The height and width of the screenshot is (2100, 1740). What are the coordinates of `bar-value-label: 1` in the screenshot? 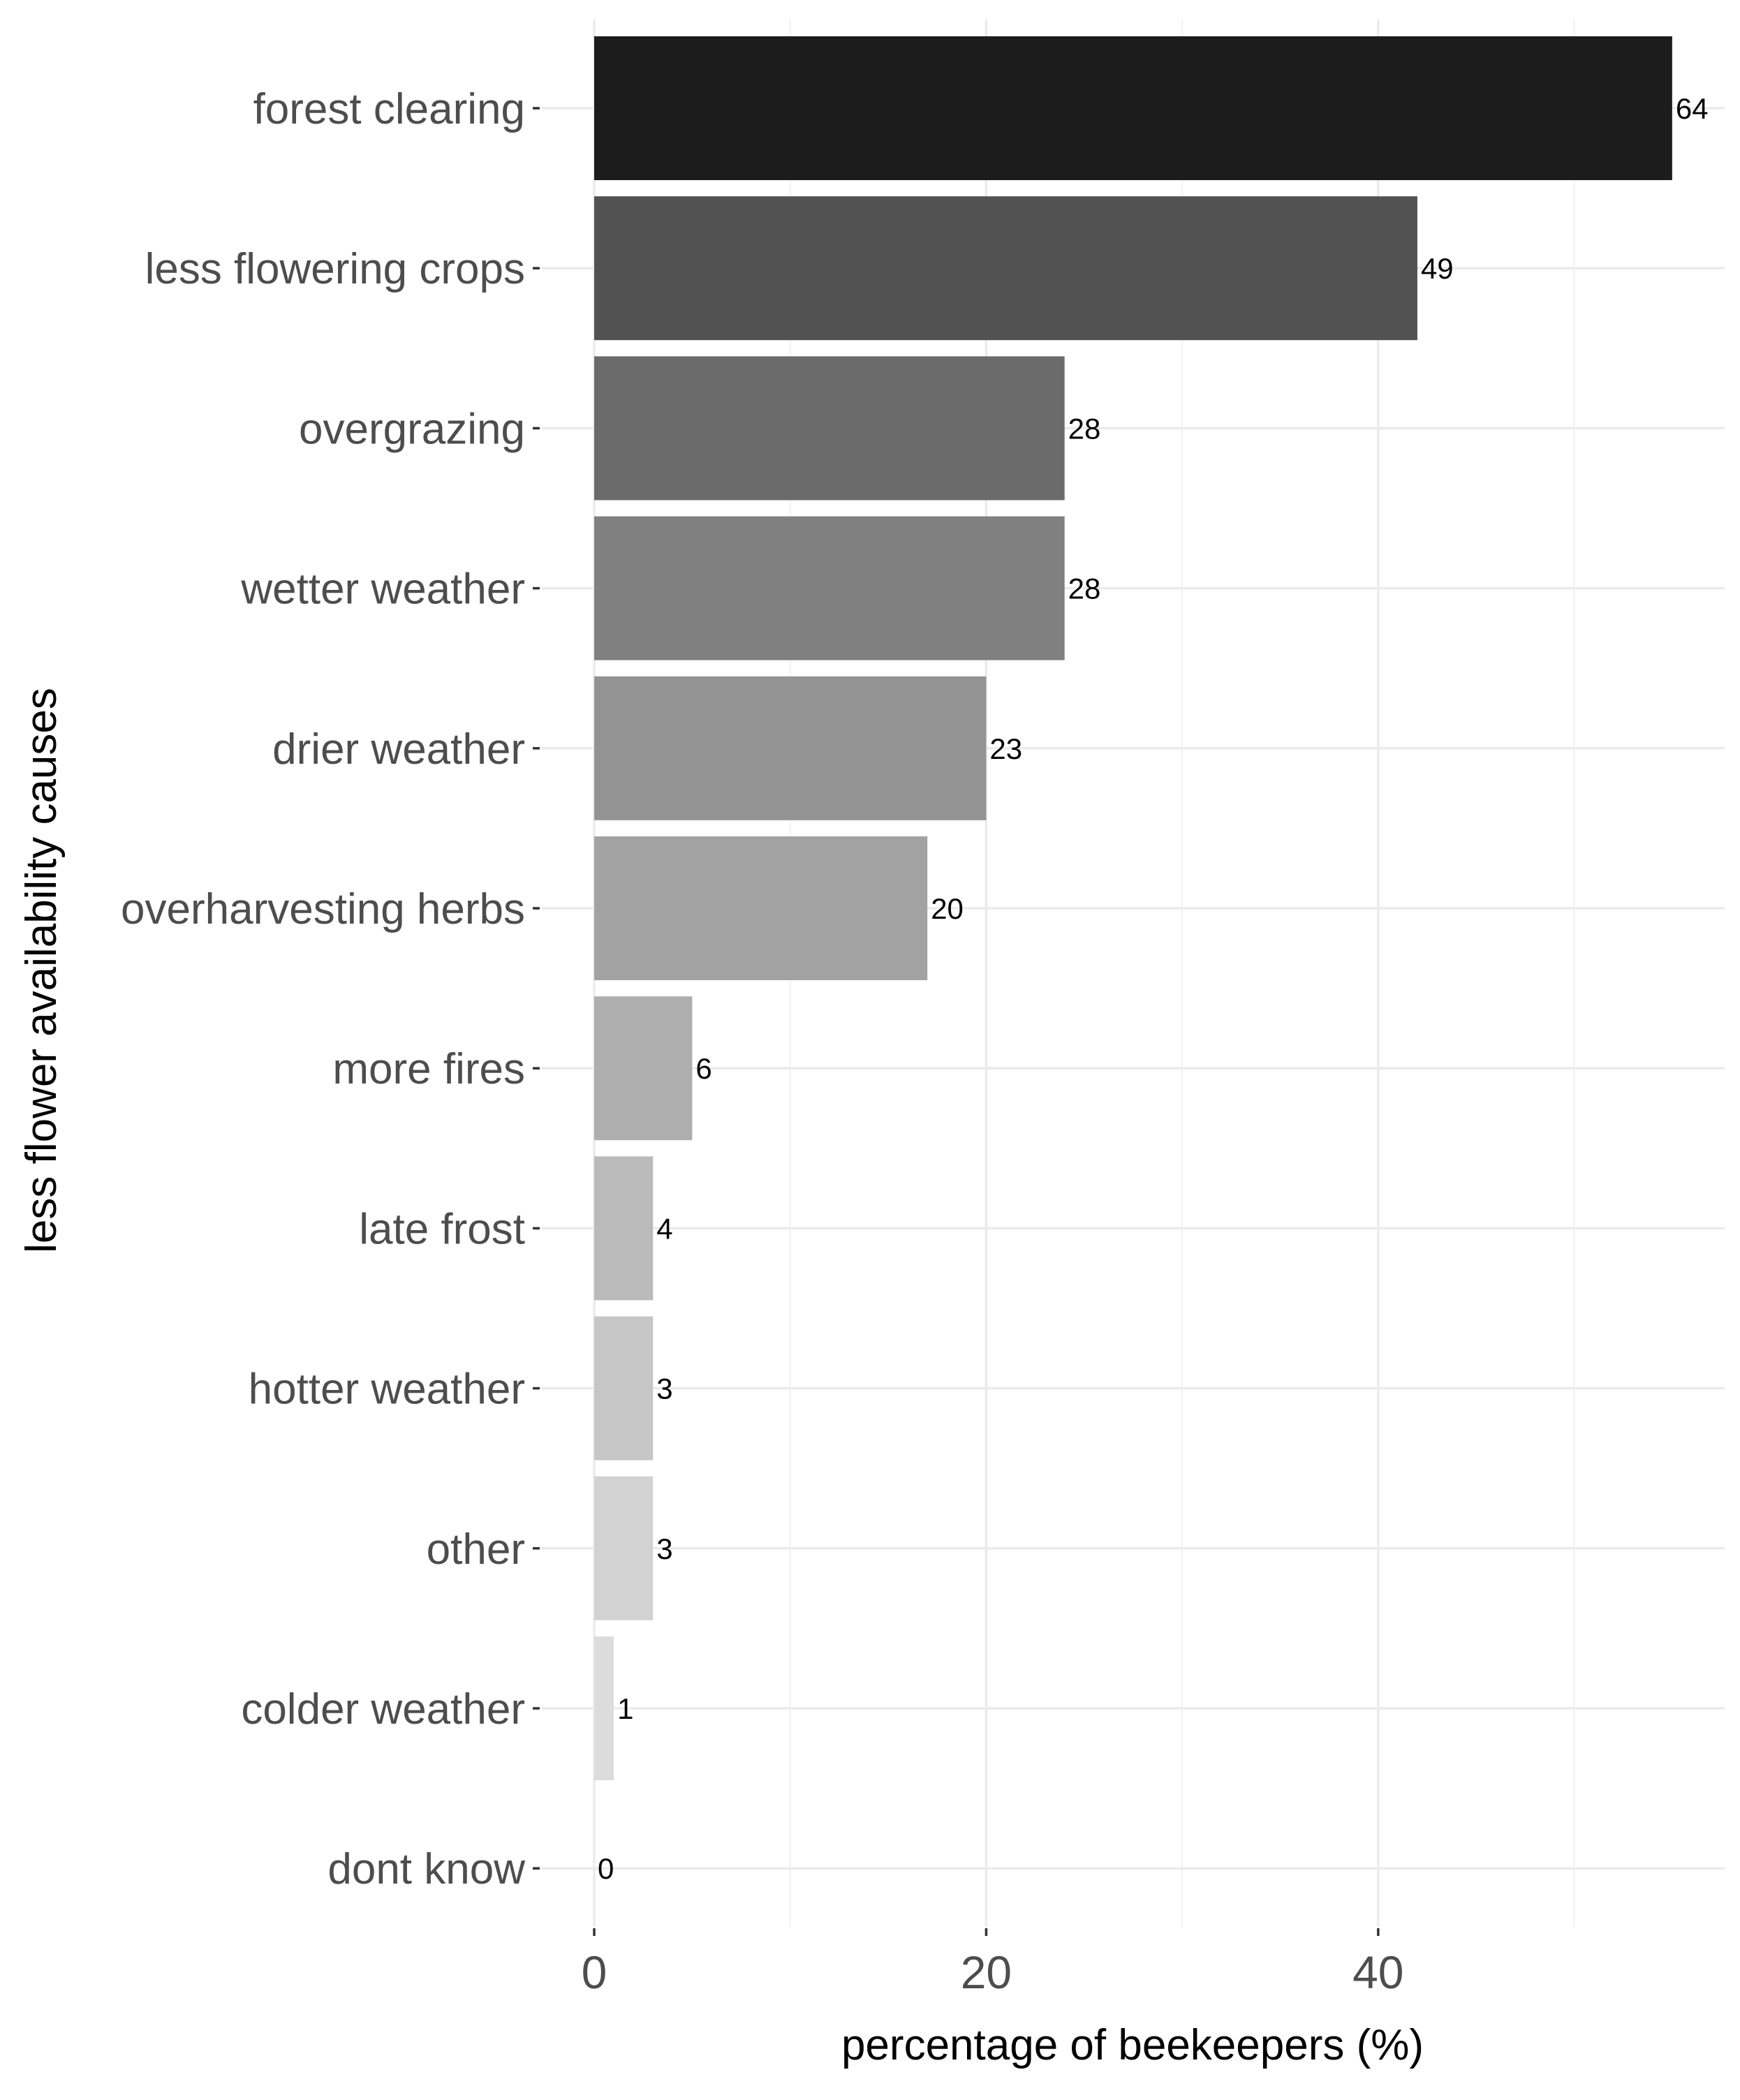 It's located at (625, 1708).